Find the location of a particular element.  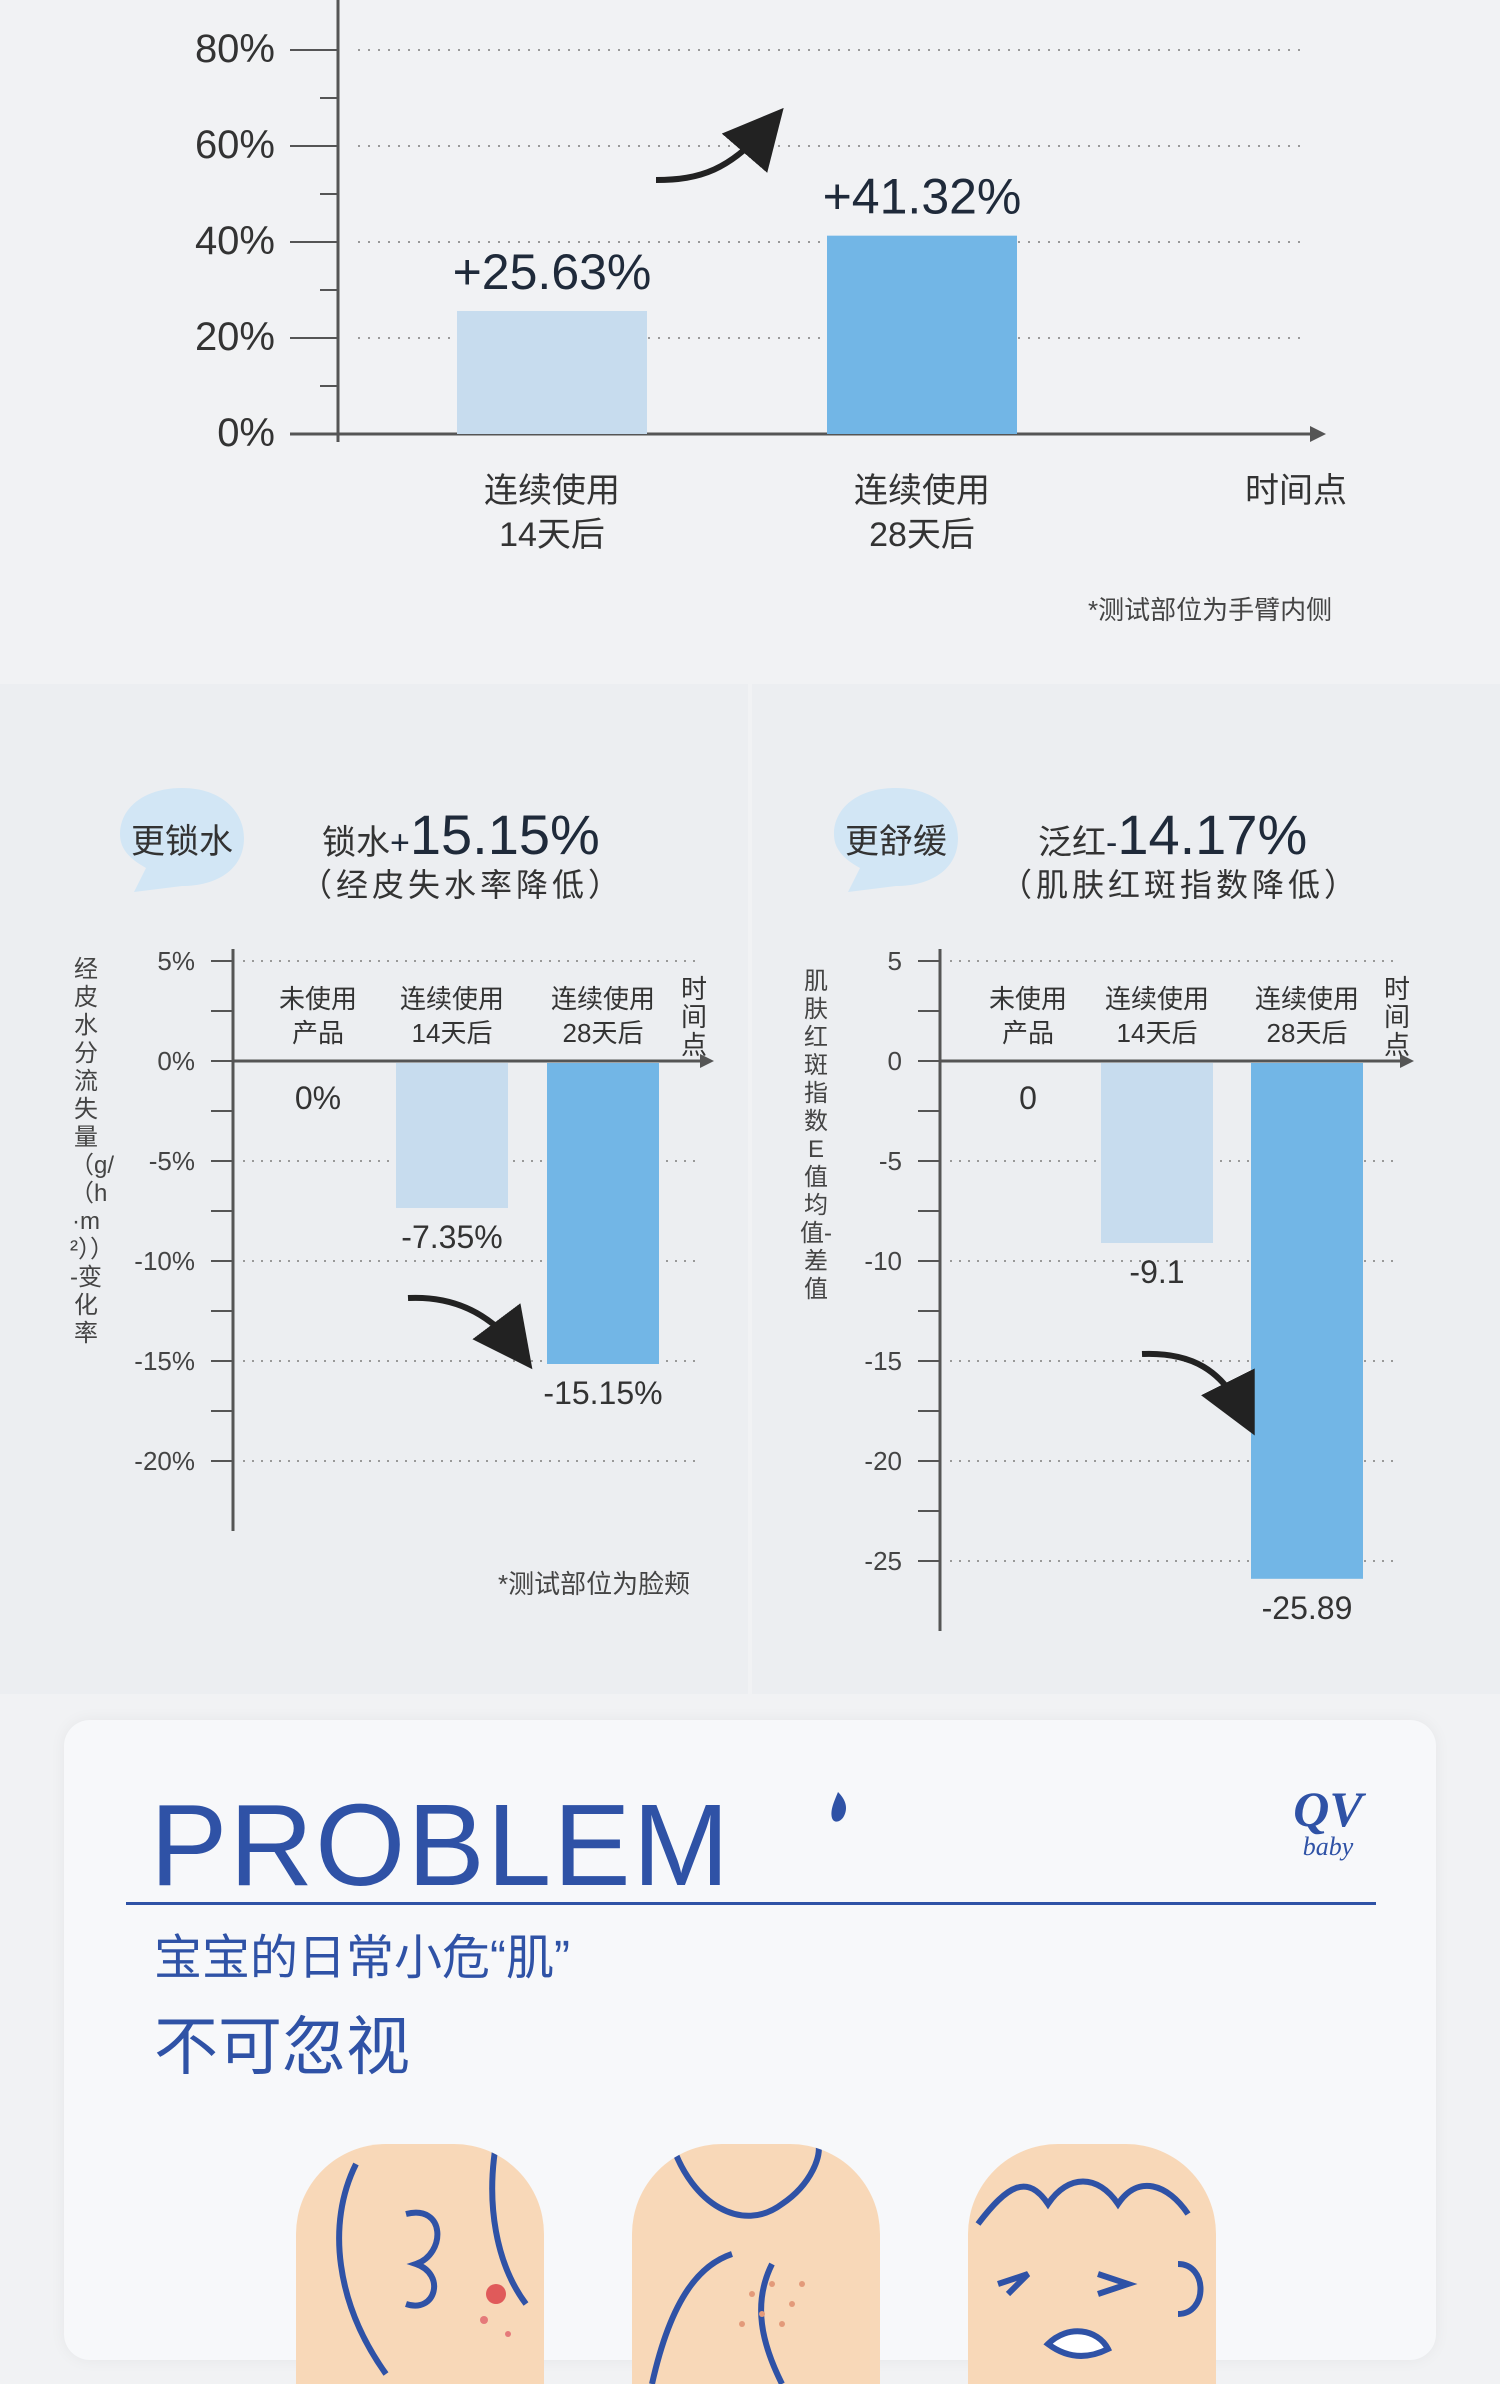

x-axis-label: 时间点 is located at coordinates (1296, 491).